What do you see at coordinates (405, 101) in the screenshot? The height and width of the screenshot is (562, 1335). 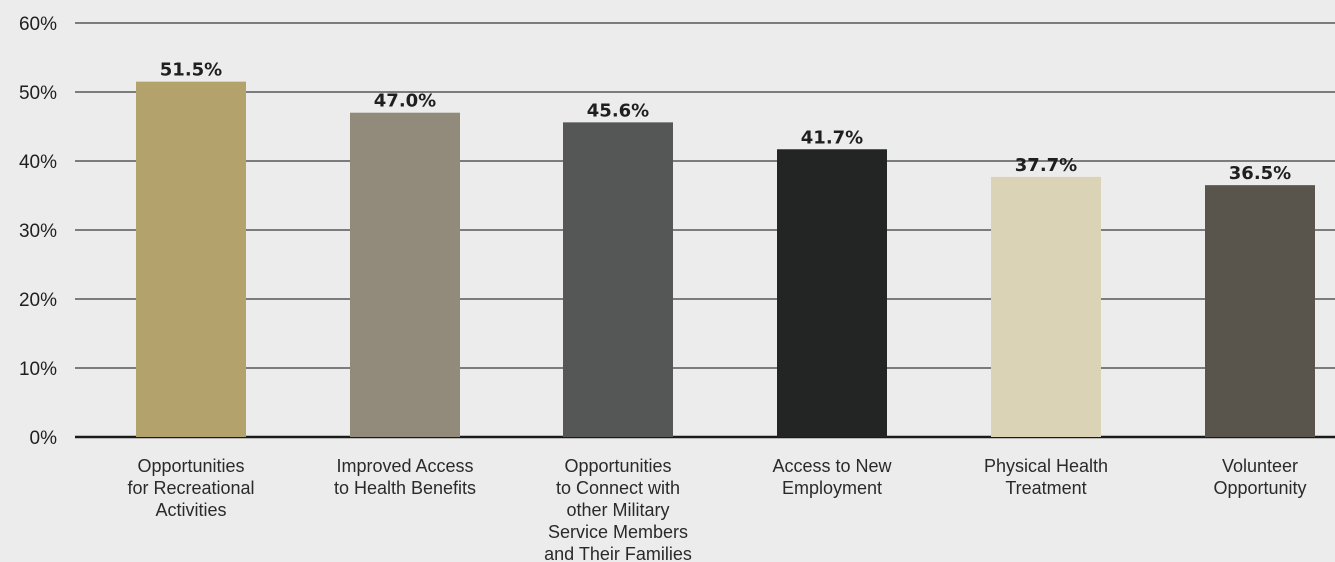 I see `bar-value-label: 47.0%` at bounding box center [405, 101].